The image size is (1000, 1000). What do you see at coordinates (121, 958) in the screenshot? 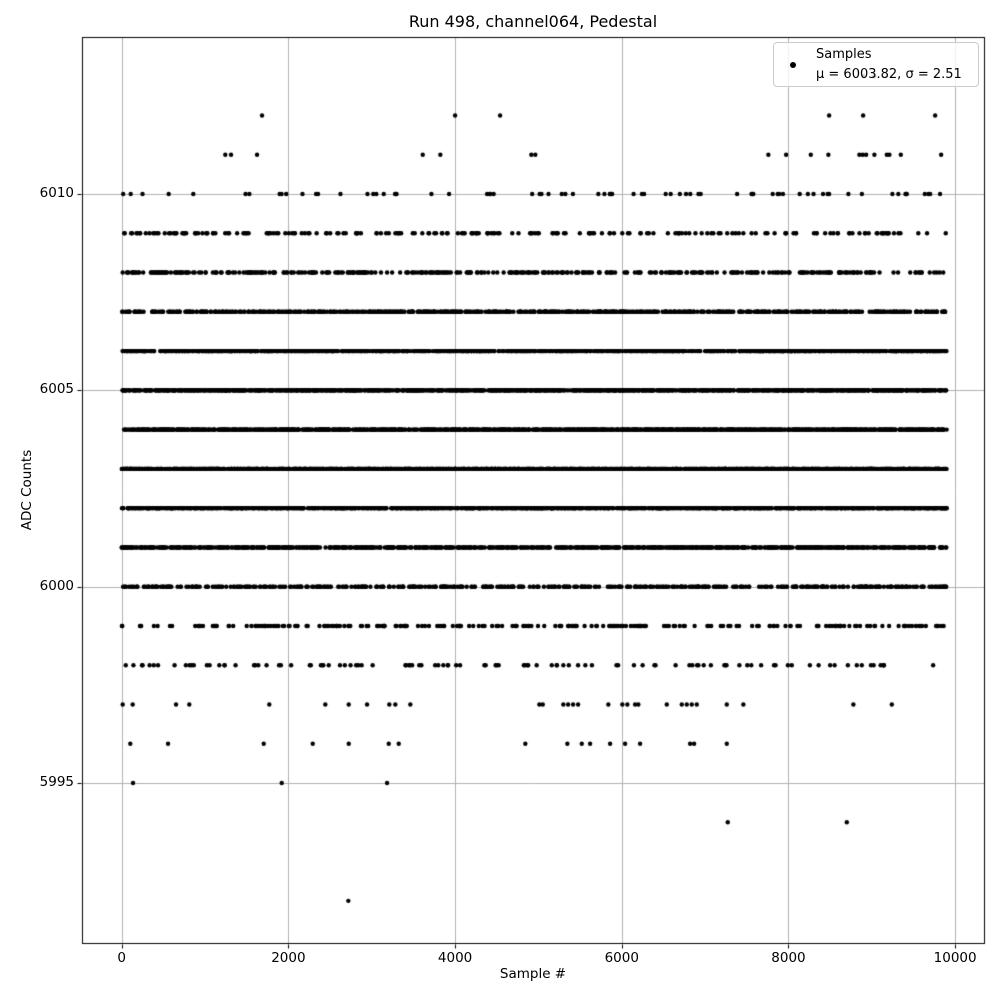
I see `x-tick-label-0: 0` at bounding box center [121, 958].